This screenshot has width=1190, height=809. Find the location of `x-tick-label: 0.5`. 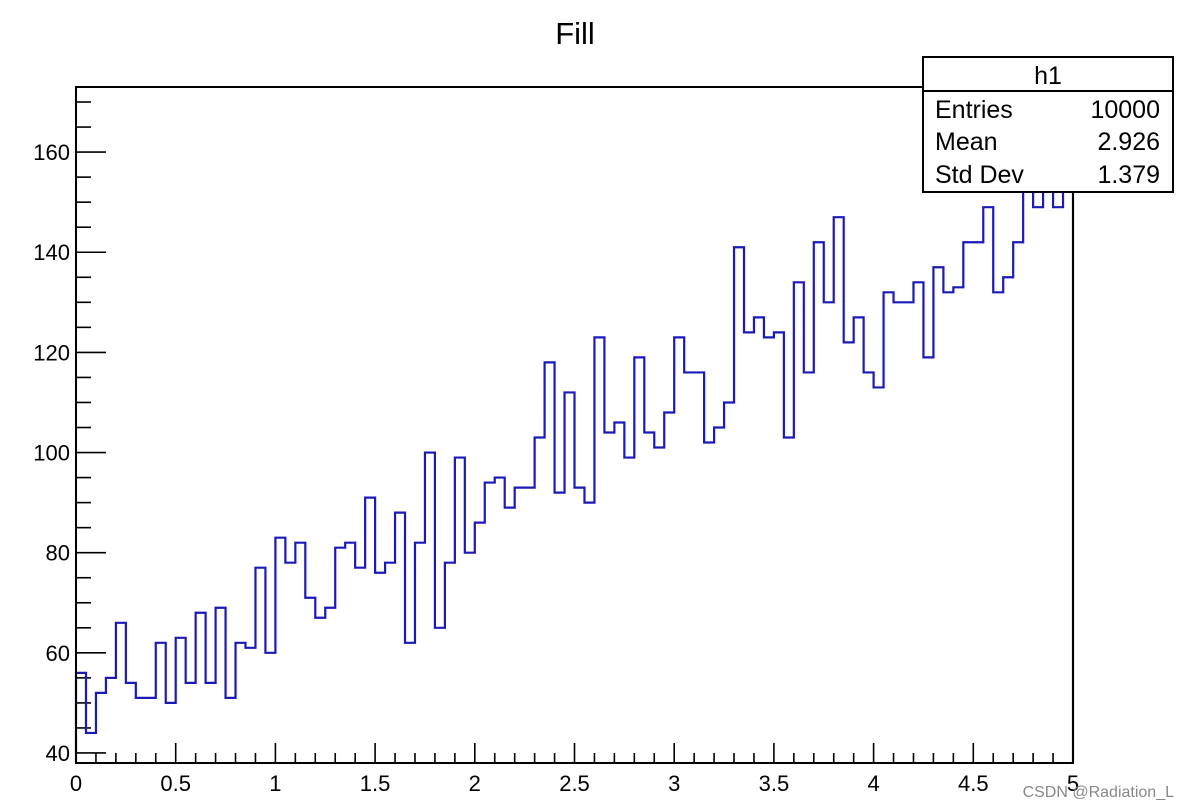

x-tick-label: 0.5 is located at coordinates (175, 783).